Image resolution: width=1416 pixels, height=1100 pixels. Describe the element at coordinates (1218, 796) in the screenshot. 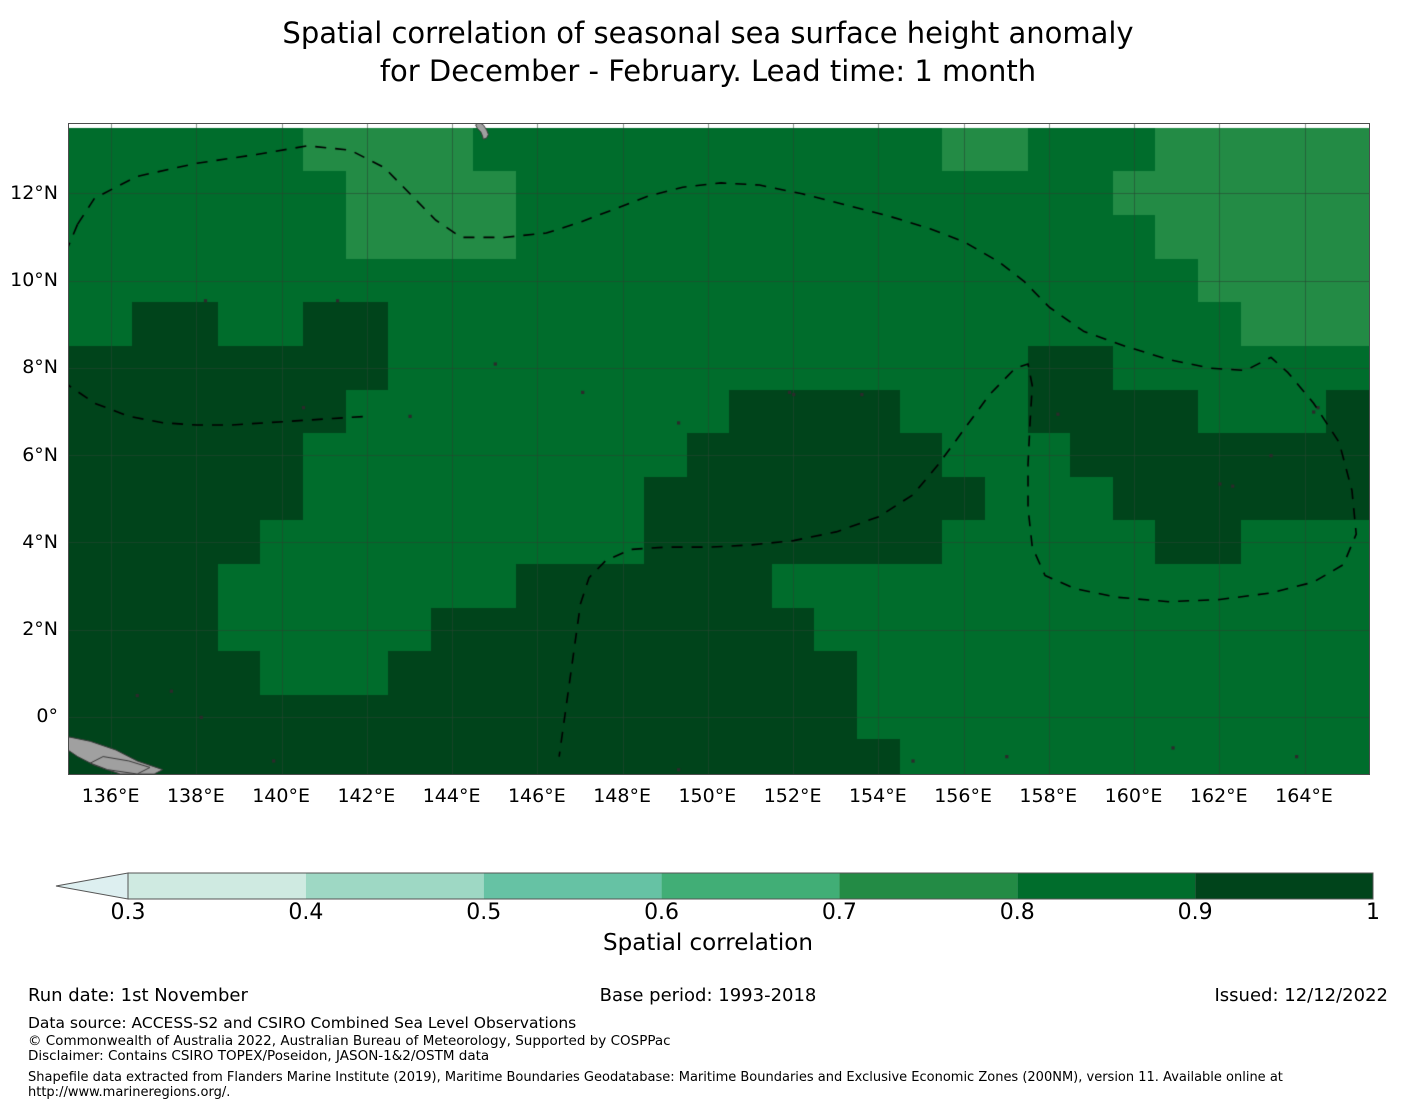

I see `x-axis-tick-label: 162°E` at that location.